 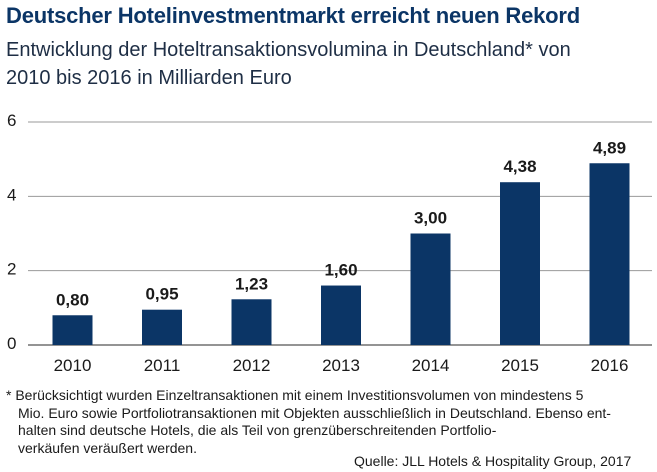 What do you see at coordinates (73, 365) in the screenshot?
I see `x-tick-label: 2010` at bounding box center [73, 365].